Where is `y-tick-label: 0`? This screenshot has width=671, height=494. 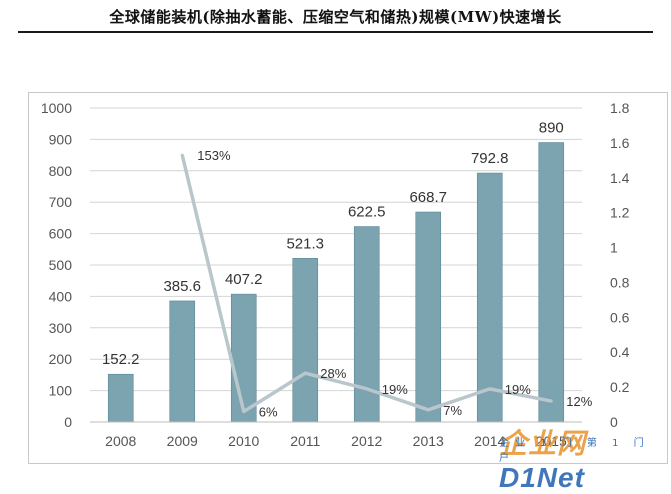 y-tick-label: 0 is located at coordinates (68, 422).